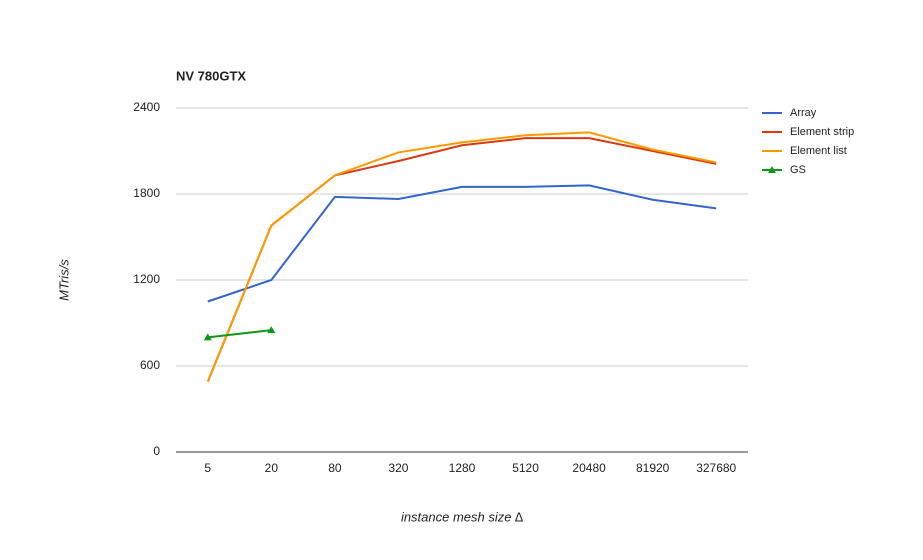 The image size is (923, 560). I want to click on legend-label: GS, so click(798, 170).